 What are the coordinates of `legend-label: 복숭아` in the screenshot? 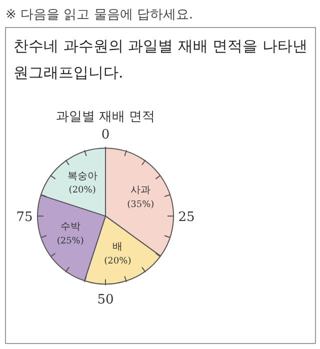 It's located at (82, 176).